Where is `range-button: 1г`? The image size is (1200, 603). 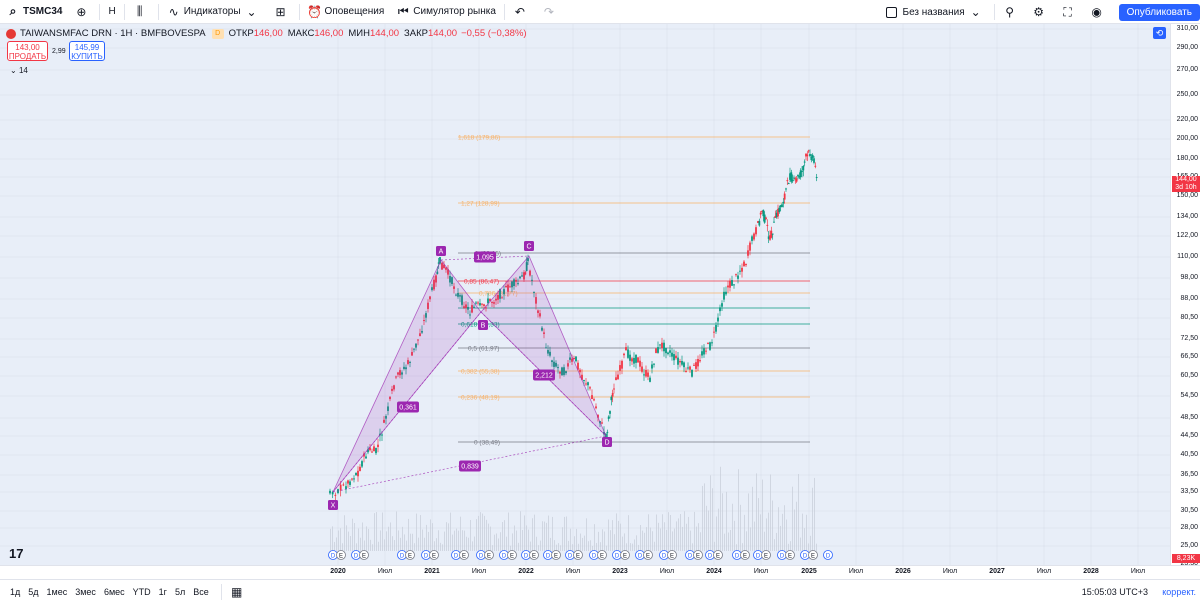 range-button: 1г is located at coordinates (162, 591).